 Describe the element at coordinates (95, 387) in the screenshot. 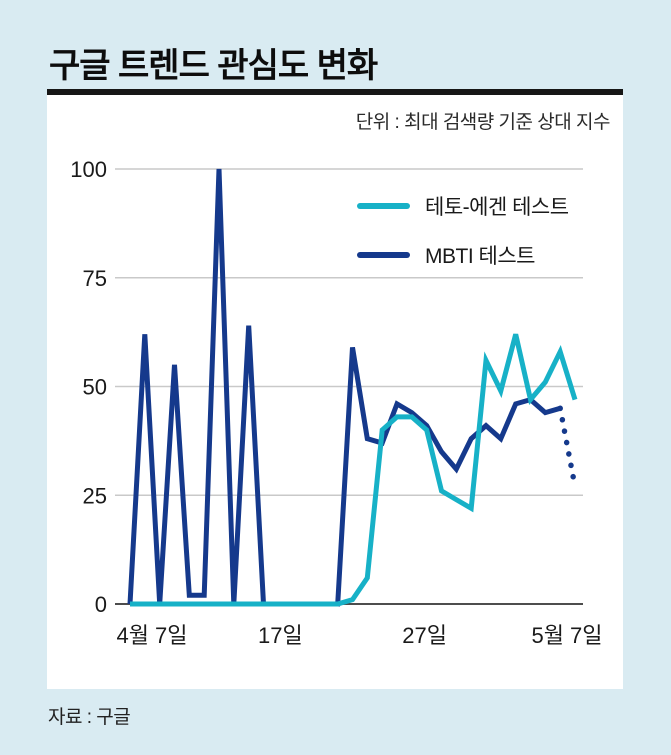

I see `y-tick-label-50: 50` at that location.